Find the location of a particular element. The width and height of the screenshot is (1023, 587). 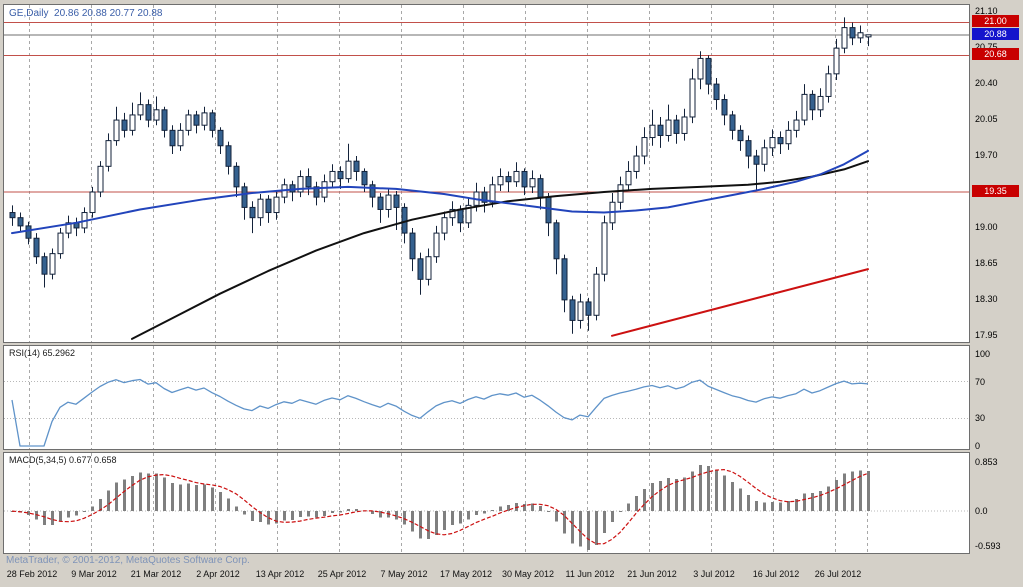

macd-axis-label: -0.593 is located at coordinates (988, 545).